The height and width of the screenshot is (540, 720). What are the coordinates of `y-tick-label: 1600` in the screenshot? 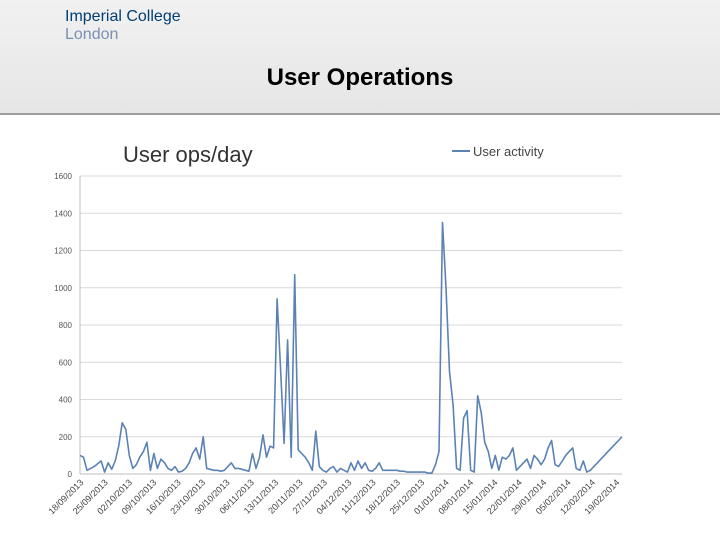 It's located at (63, 176).